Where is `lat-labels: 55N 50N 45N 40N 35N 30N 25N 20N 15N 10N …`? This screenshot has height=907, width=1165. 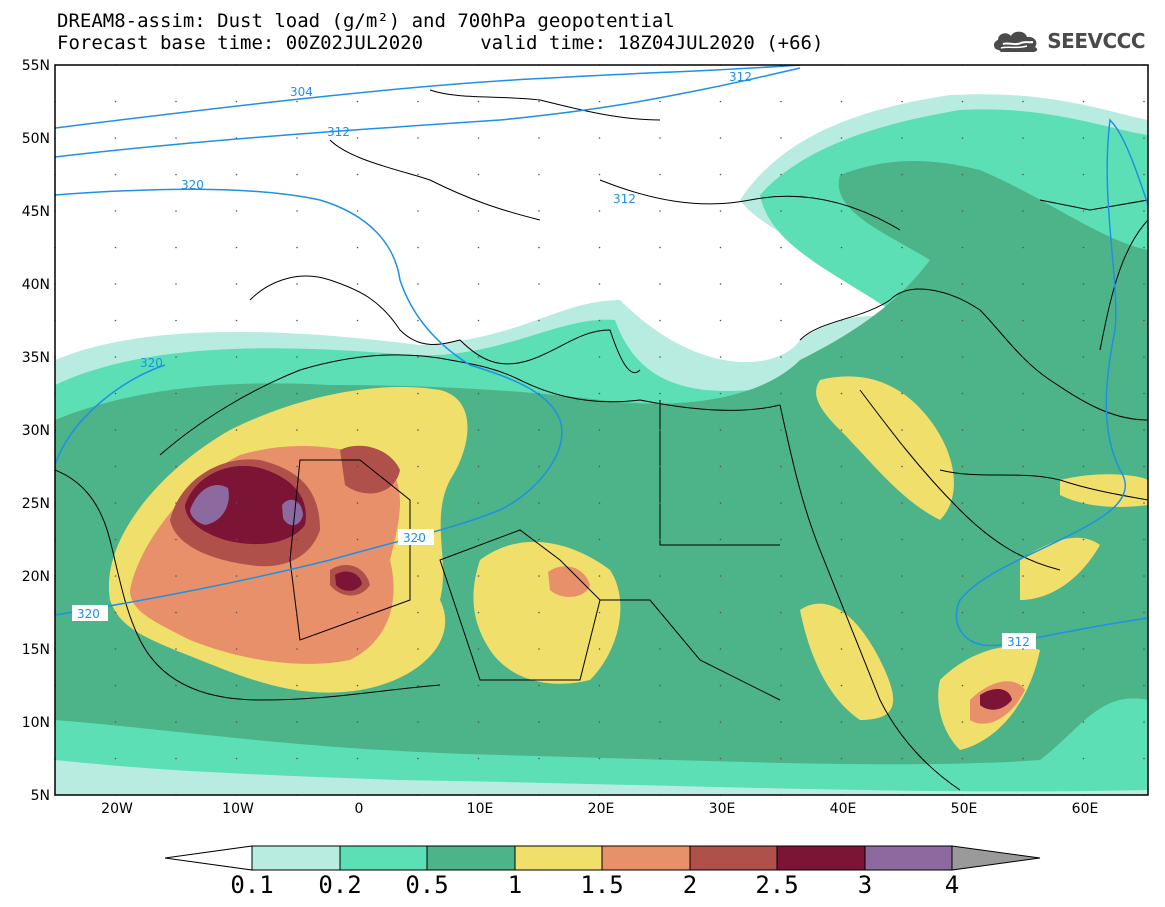
lat-labels: 55N 50N 45N 40N 35N 30N 25N 20N 15N 10N … is located at coordinates (36, 431).